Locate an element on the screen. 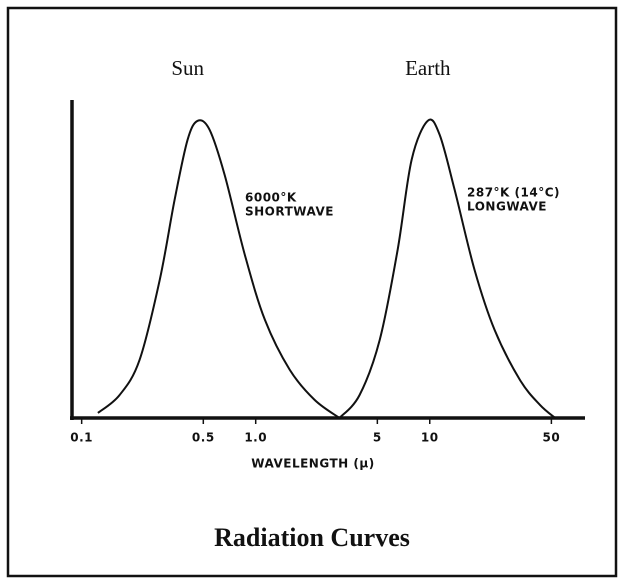 Image resolution: width=625 pixels, height=585 pixels. x-tick-label: 1.0 is located at coordinates (255, 438).